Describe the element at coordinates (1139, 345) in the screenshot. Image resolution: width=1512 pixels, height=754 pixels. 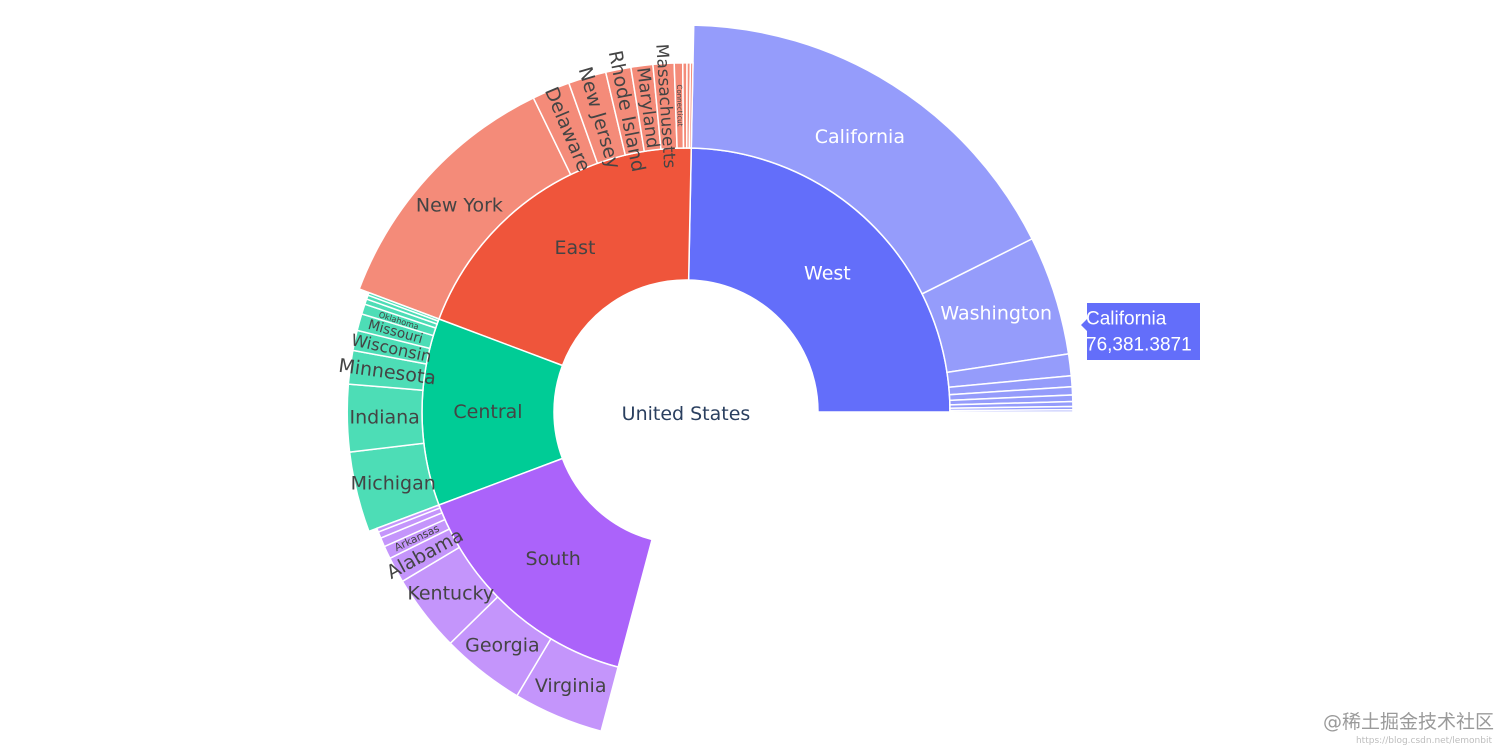
I see `tooltip-value: 76,381.3871` at that location.